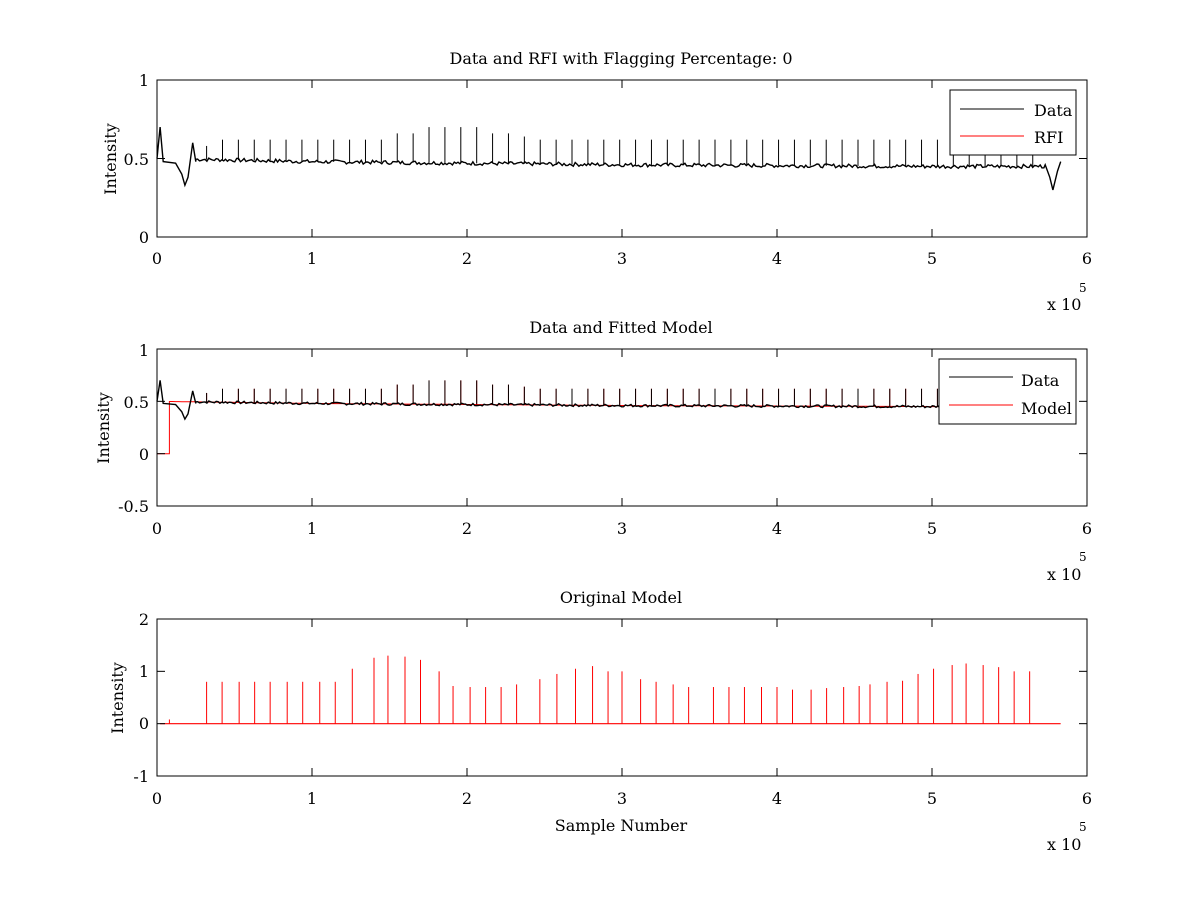 The height and width of the screenshot is (900, 1200). I want to click on subplot-2-xtick-4: 4, so click(777, 528).